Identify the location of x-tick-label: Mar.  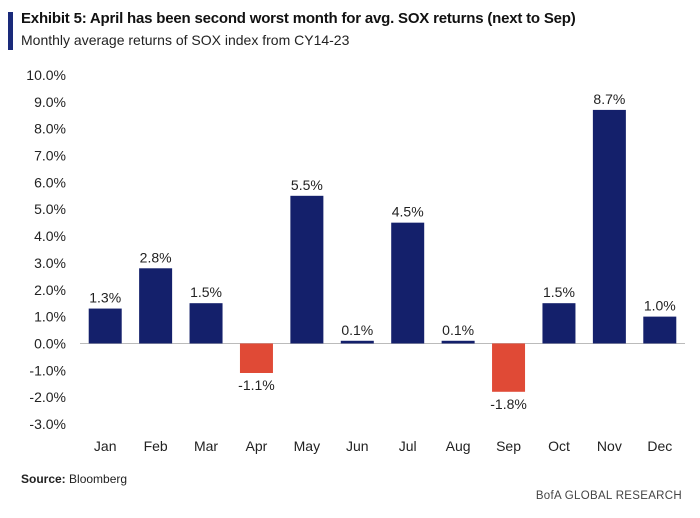
(206, 446).